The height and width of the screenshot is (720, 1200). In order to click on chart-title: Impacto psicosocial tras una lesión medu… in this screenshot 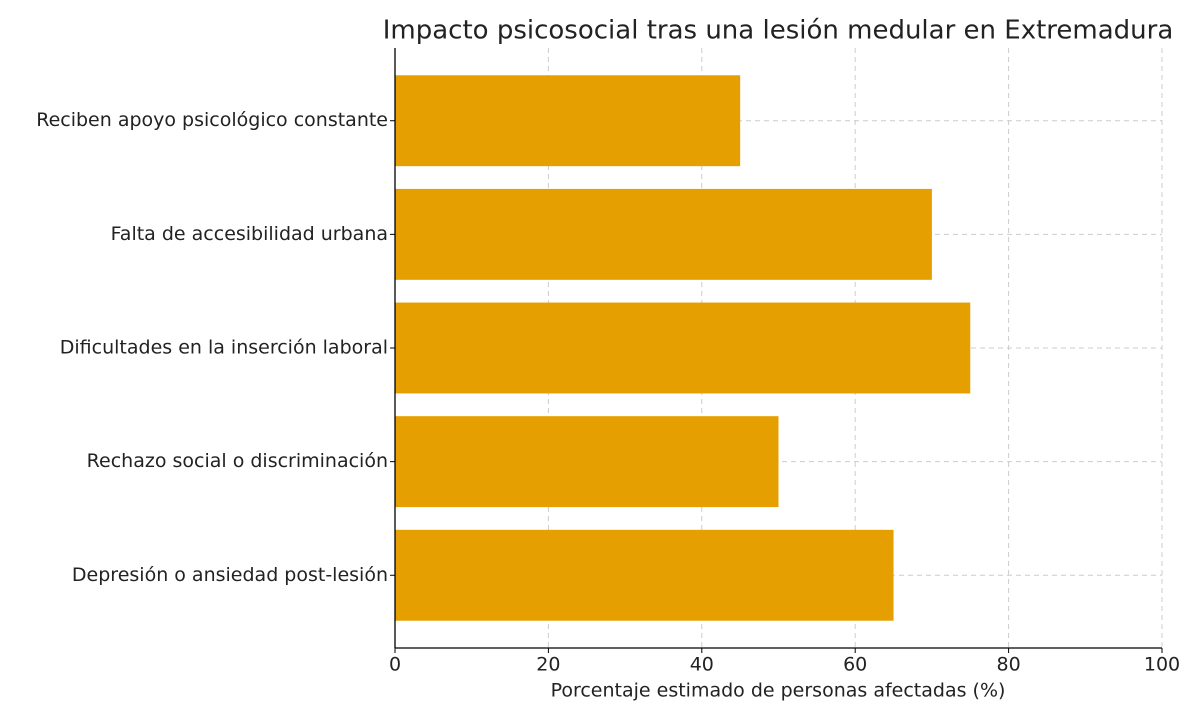, I will do `click(778, 31)`.